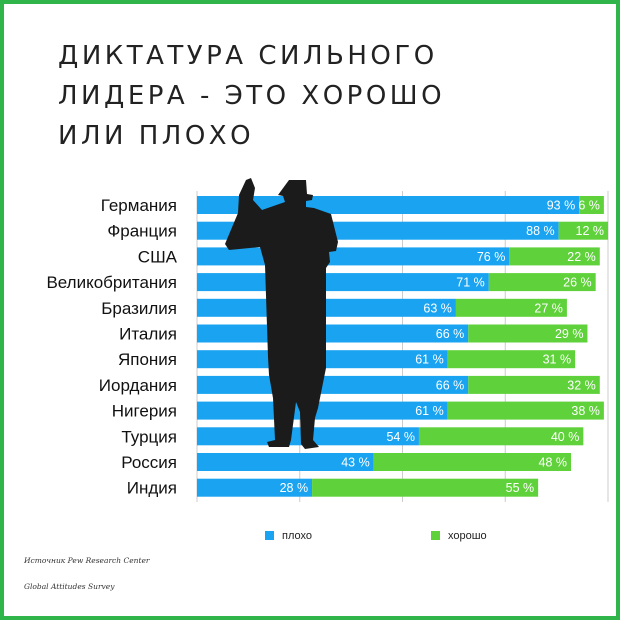 The height and width of the screenshot is (620, 620). Describe the element at coordinates (450, 334) in the screenshot. I see `value-label-bad-6: 66 %` at that location.